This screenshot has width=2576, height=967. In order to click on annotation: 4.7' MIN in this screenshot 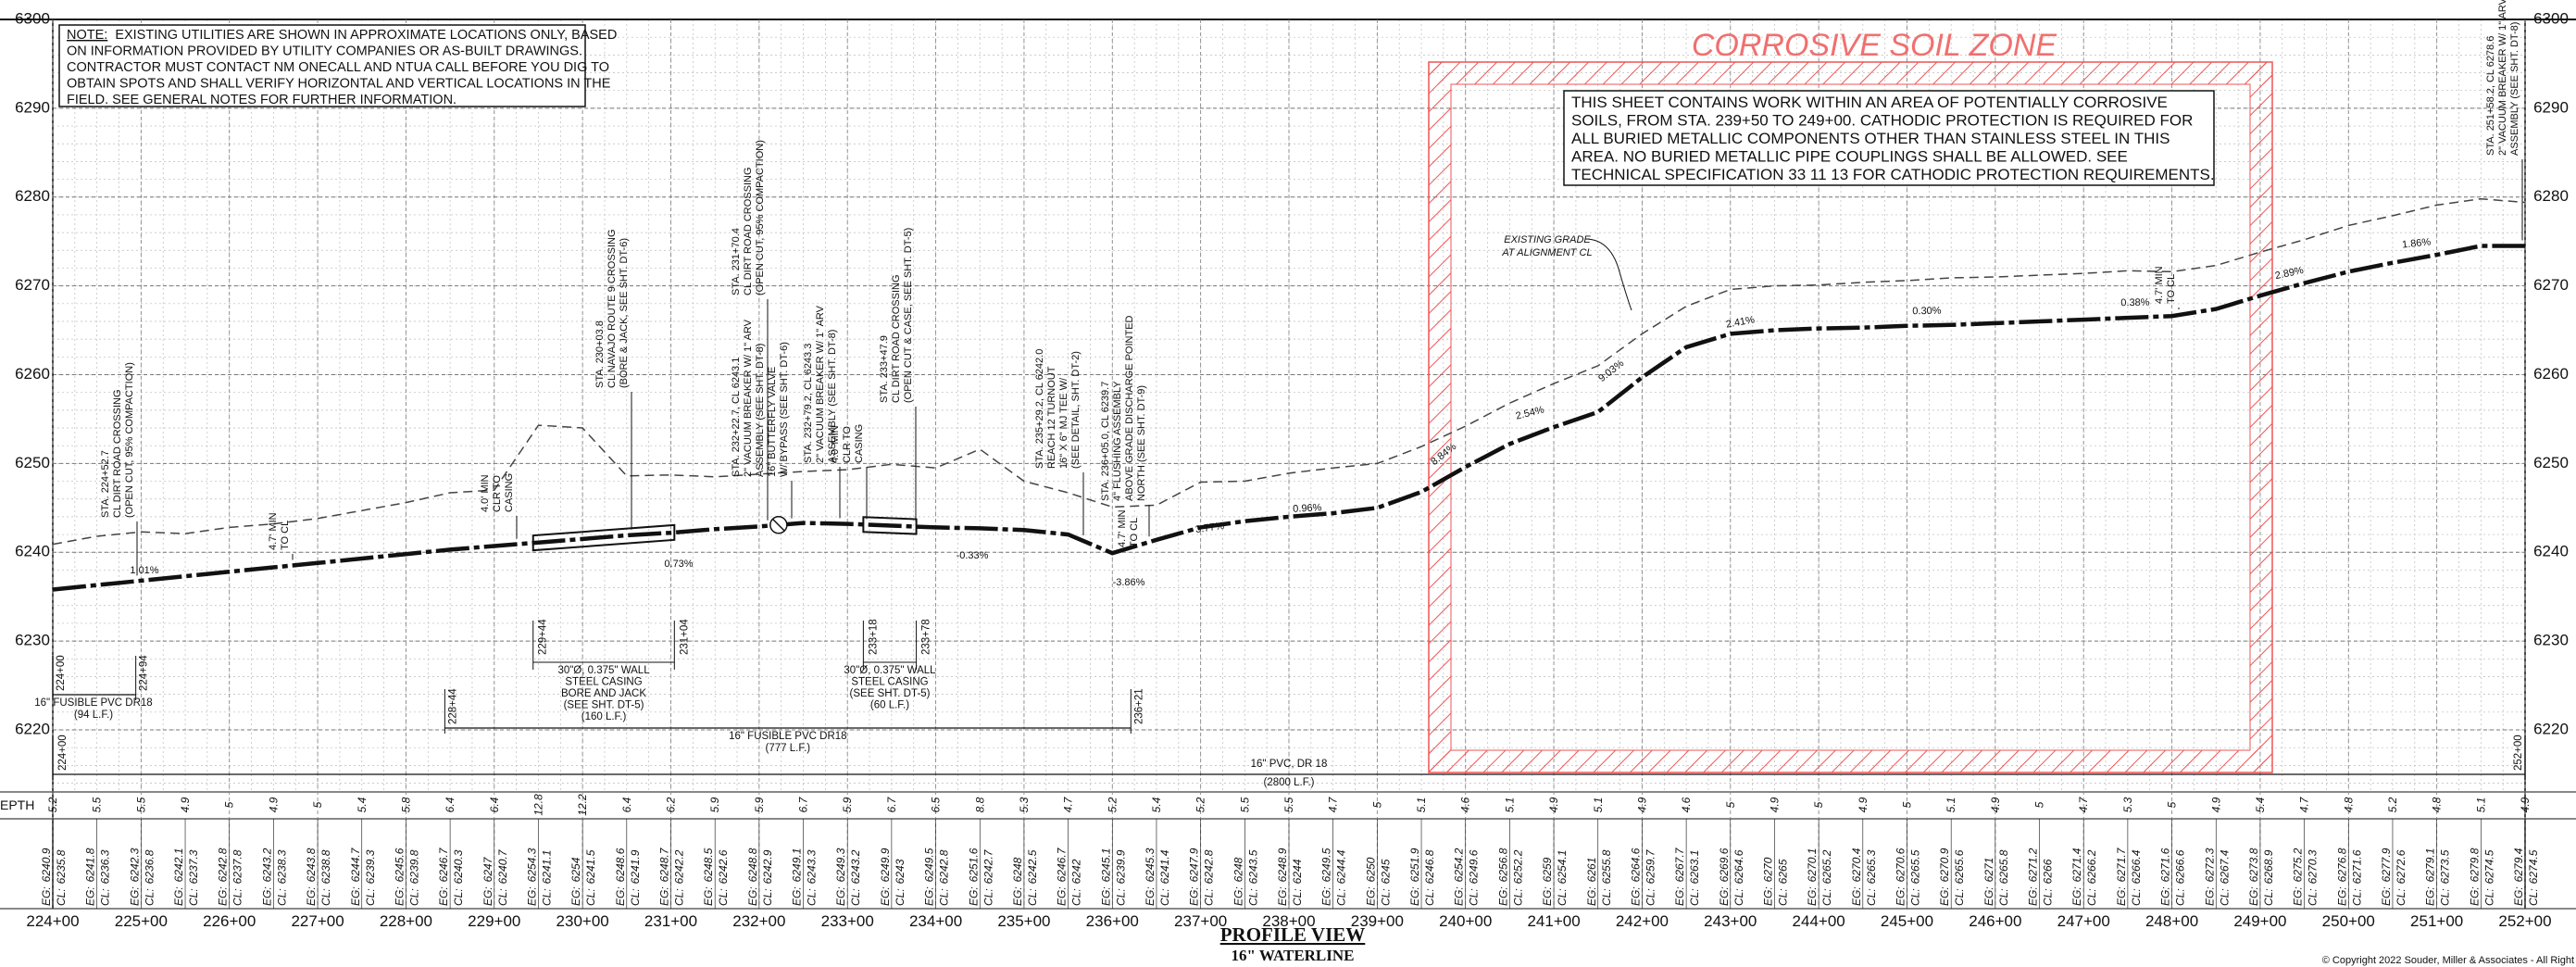, I will do `click(1122, 528)`.